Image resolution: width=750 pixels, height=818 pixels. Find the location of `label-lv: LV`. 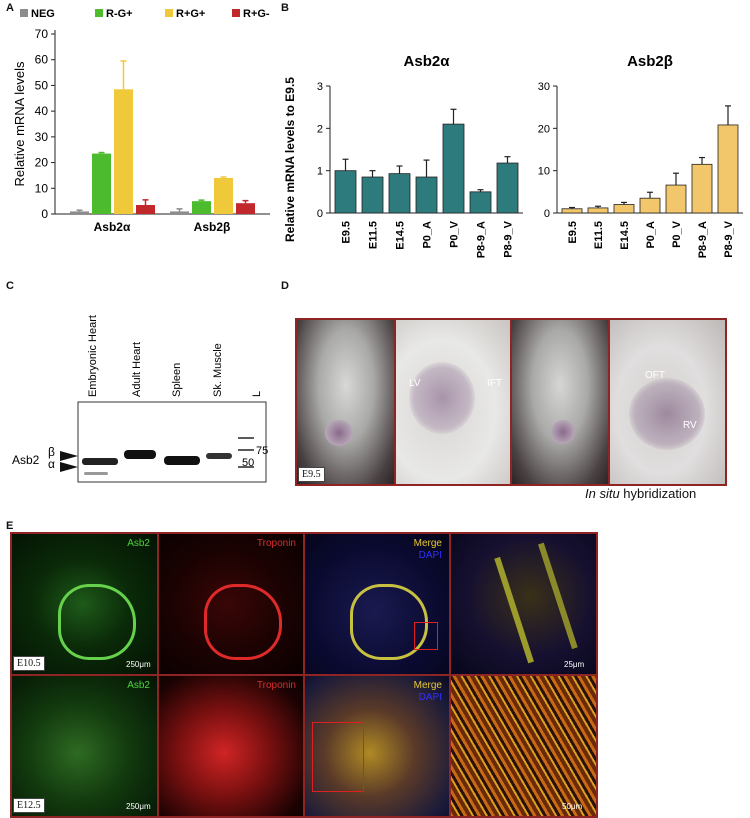

label-lv: LV is located at coordinates (415, 383).